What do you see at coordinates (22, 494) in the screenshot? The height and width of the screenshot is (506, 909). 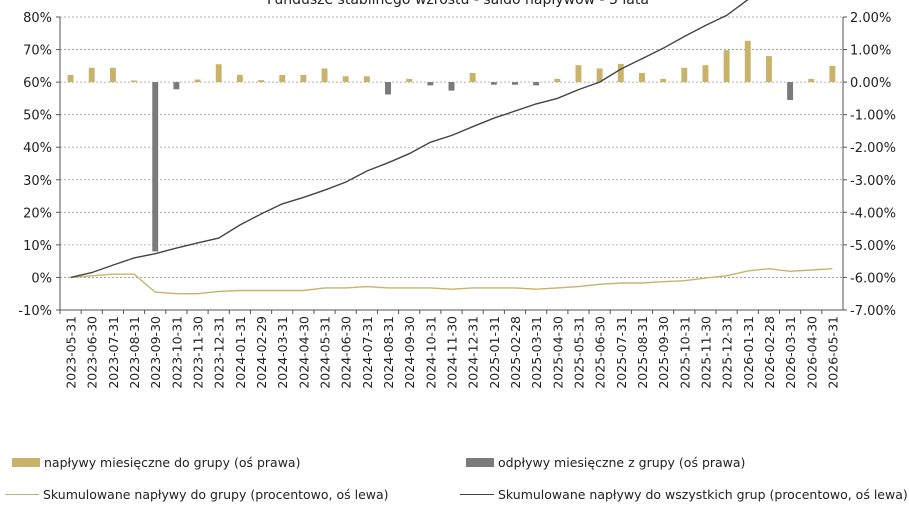 I see `legend-swatch-cum-group` at bounding box center [22, 494].